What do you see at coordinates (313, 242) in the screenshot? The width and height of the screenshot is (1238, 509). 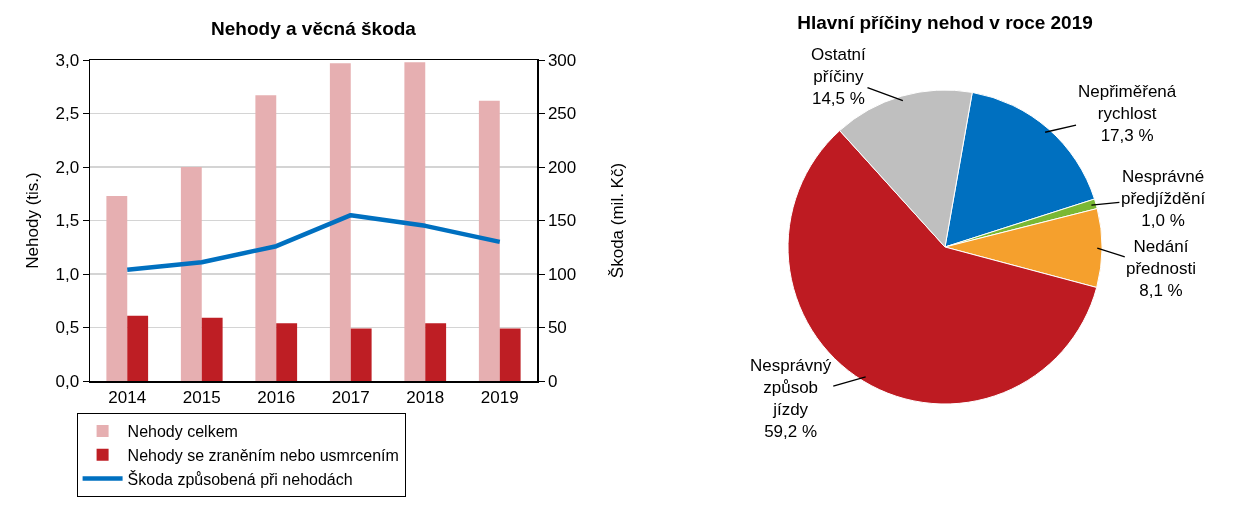 I see `line-series` at bounding box center [313, 242].